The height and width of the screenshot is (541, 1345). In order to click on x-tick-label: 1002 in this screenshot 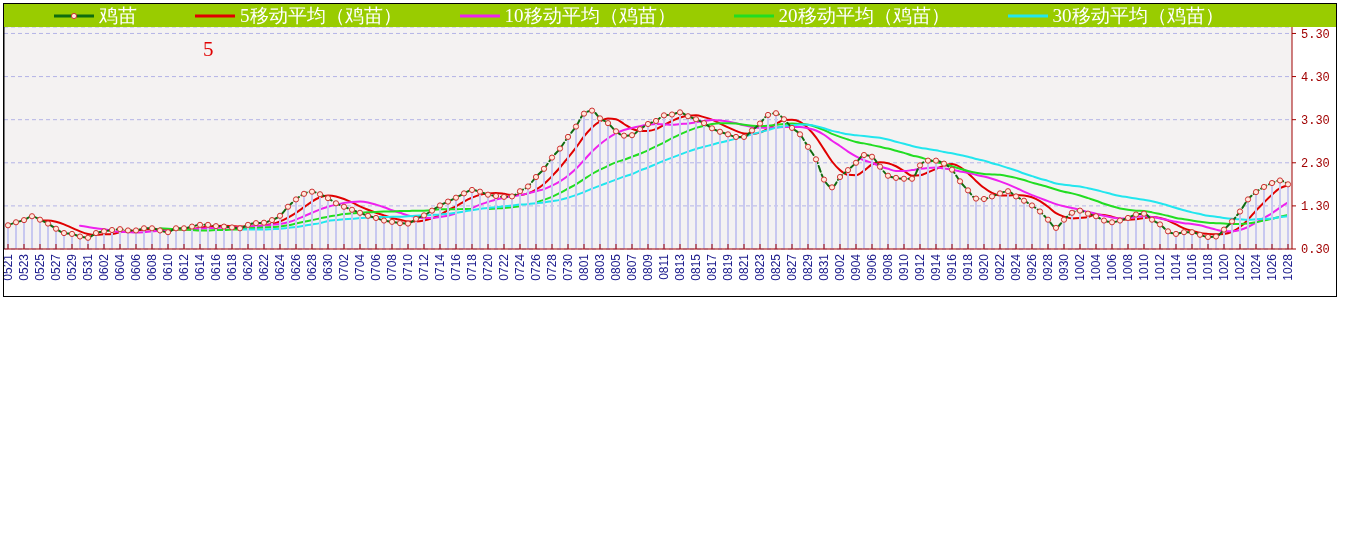, I will do `click(1080, 267)`.